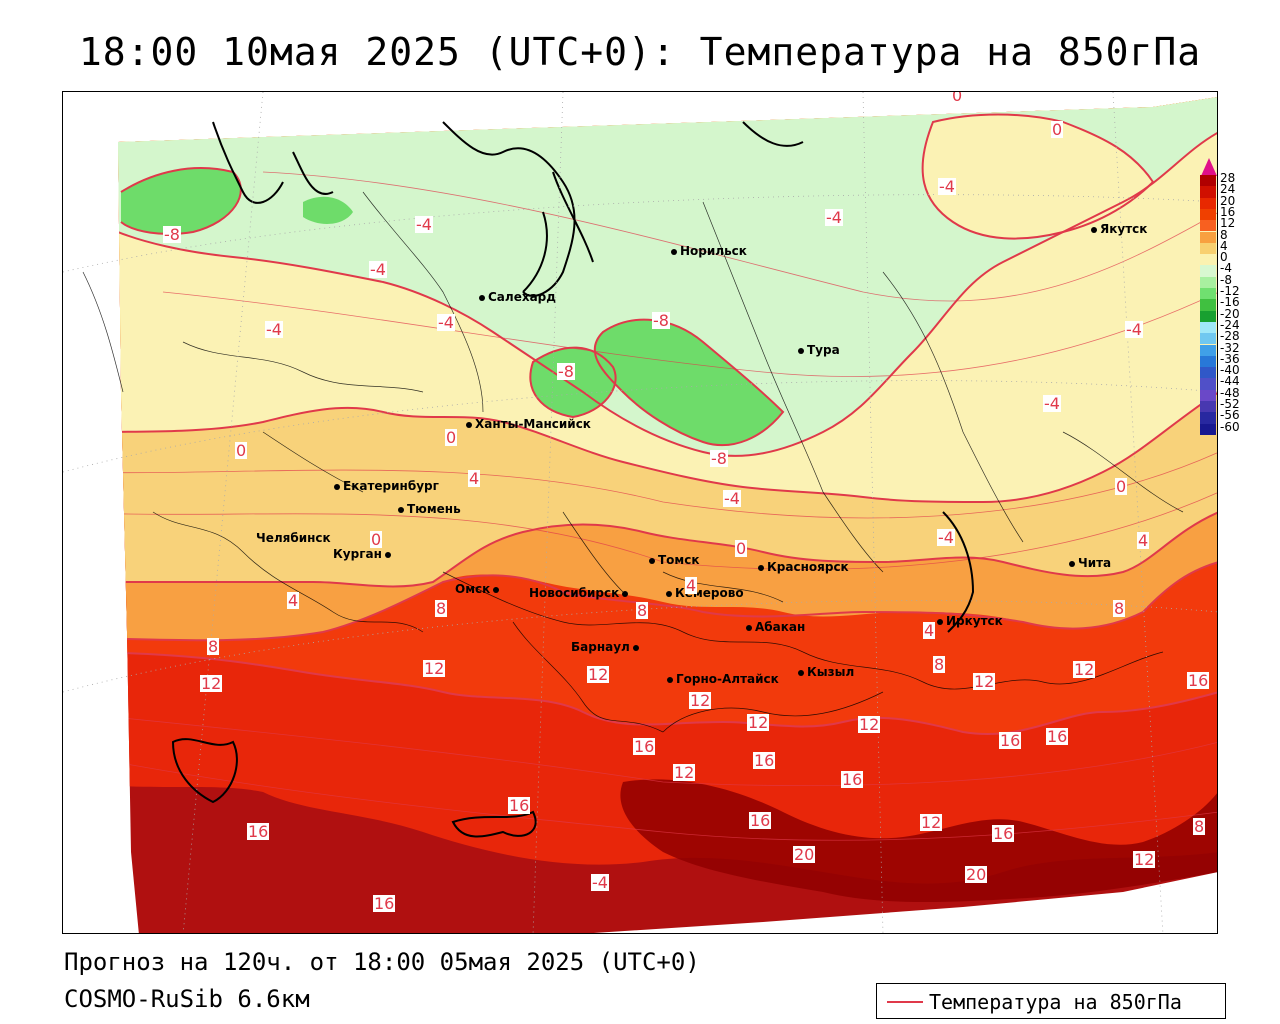 The height and width of the screenshot is (1024, 1280). Describe the element at coordinates (819, 350) in the screenshot. I see `city-label: Тура` at that location.